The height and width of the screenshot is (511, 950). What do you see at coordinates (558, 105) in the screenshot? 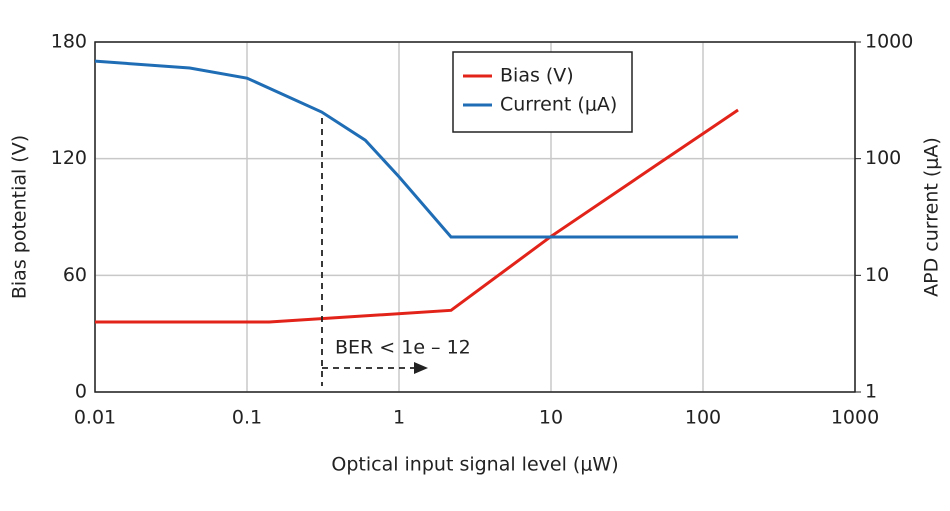
I see `legend-label: Current (μA)` at bounding box center [558, 105].